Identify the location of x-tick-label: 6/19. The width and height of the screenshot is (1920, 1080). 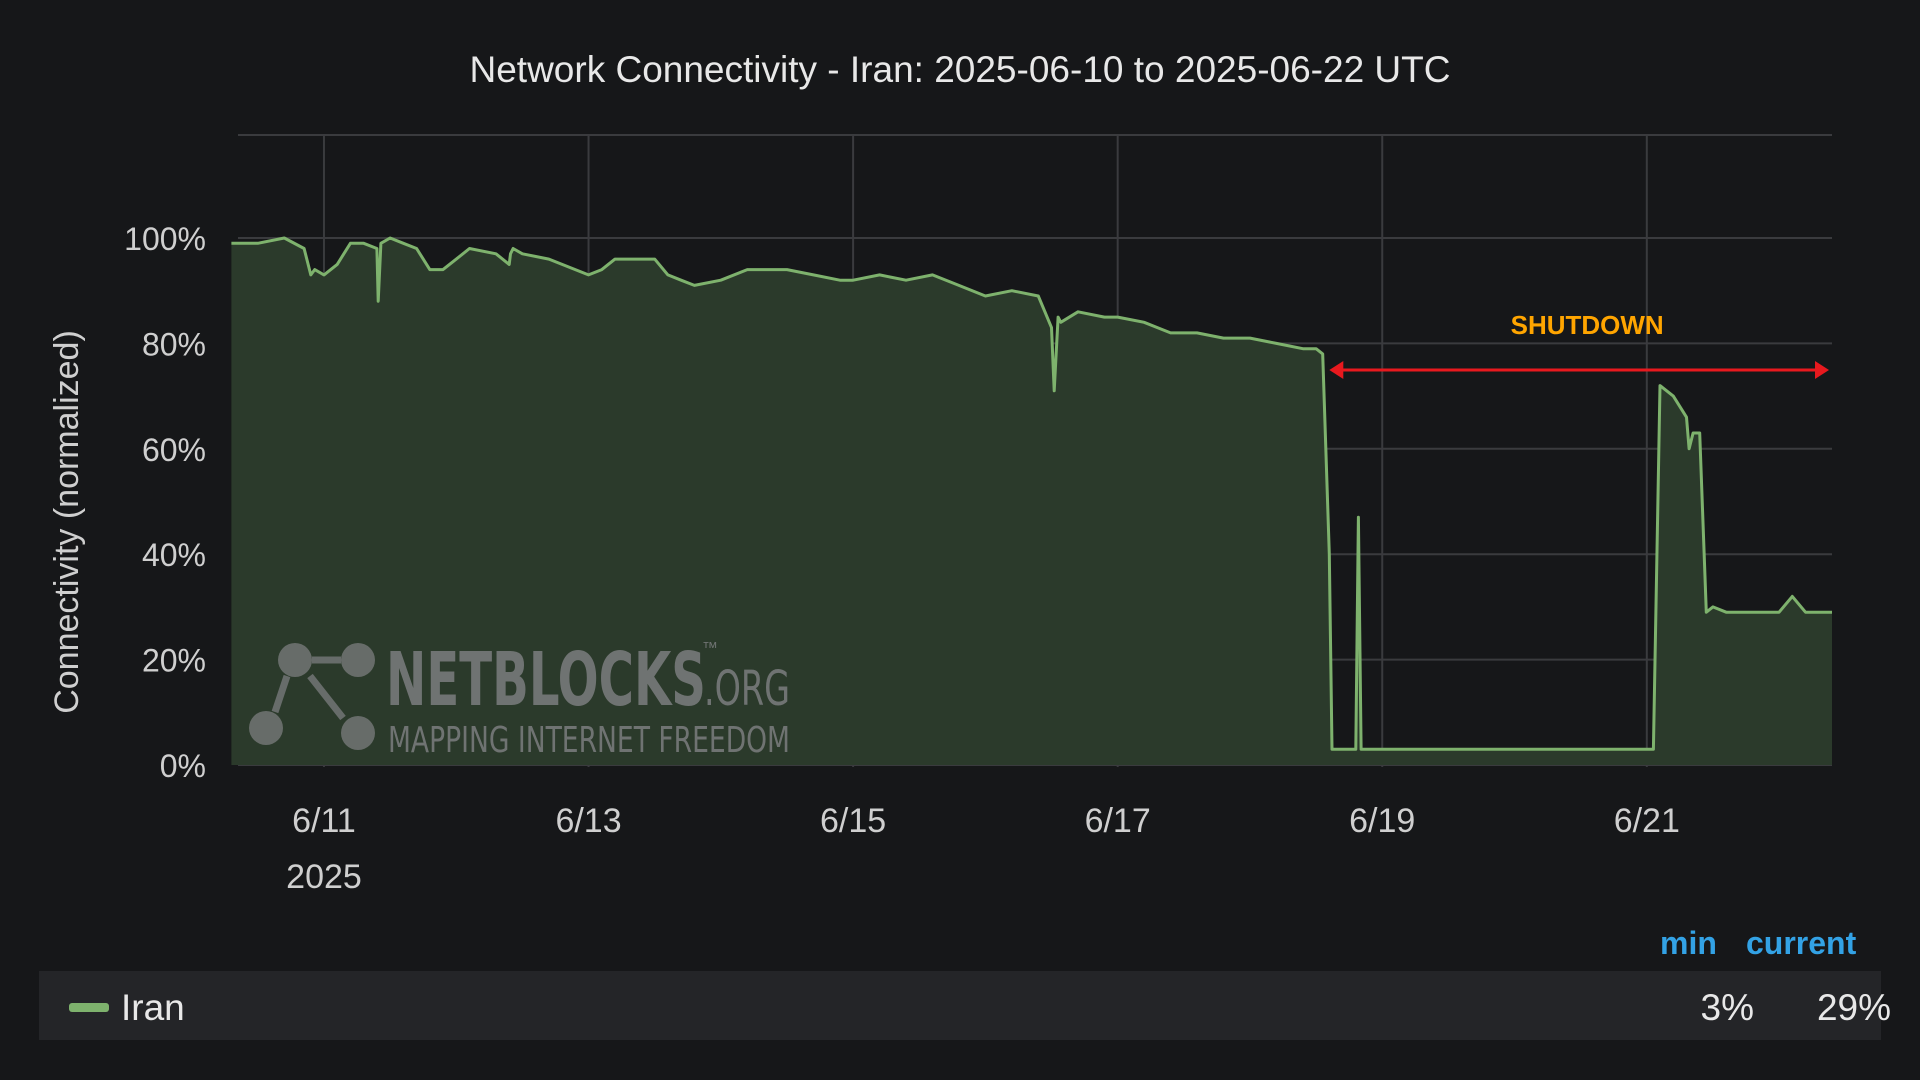
(1382, 821).